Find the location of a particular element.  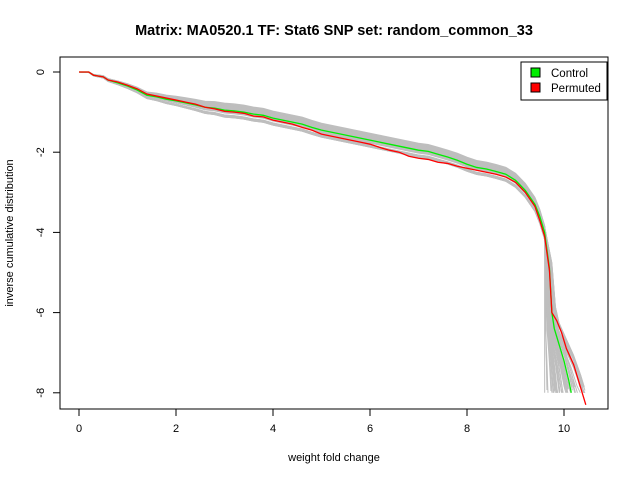

y-tick-label: -8 is located at coordinates (41, 393).